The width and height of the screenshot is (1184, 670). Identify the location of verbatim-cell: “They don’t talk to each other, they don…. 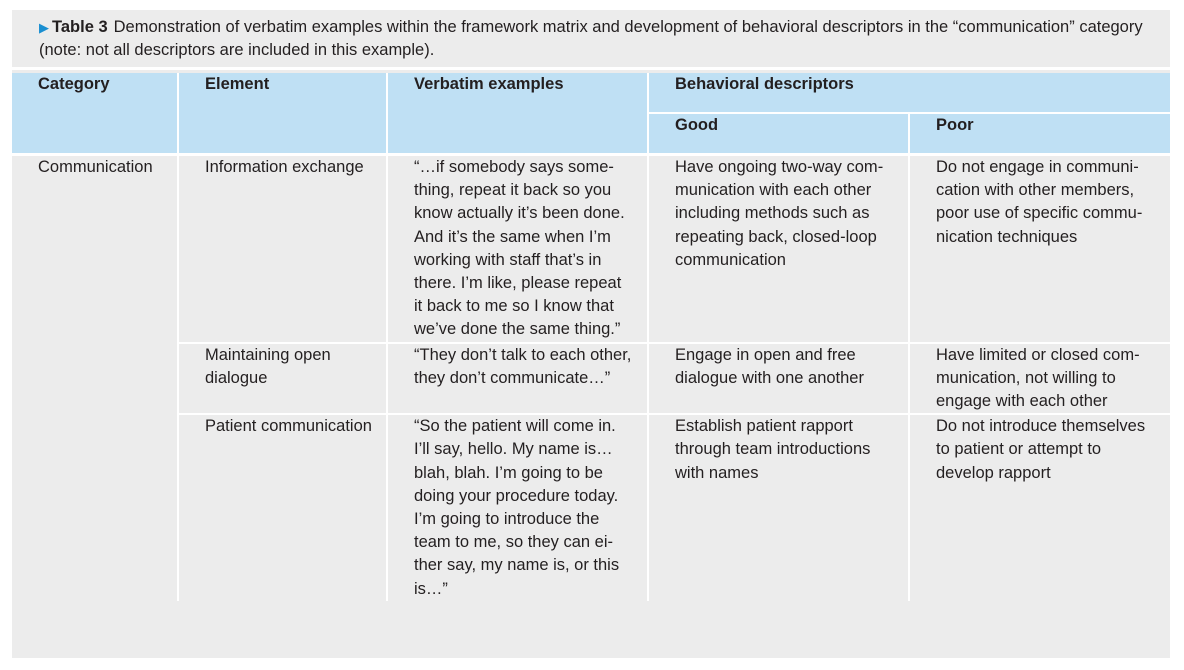
(518, 379).